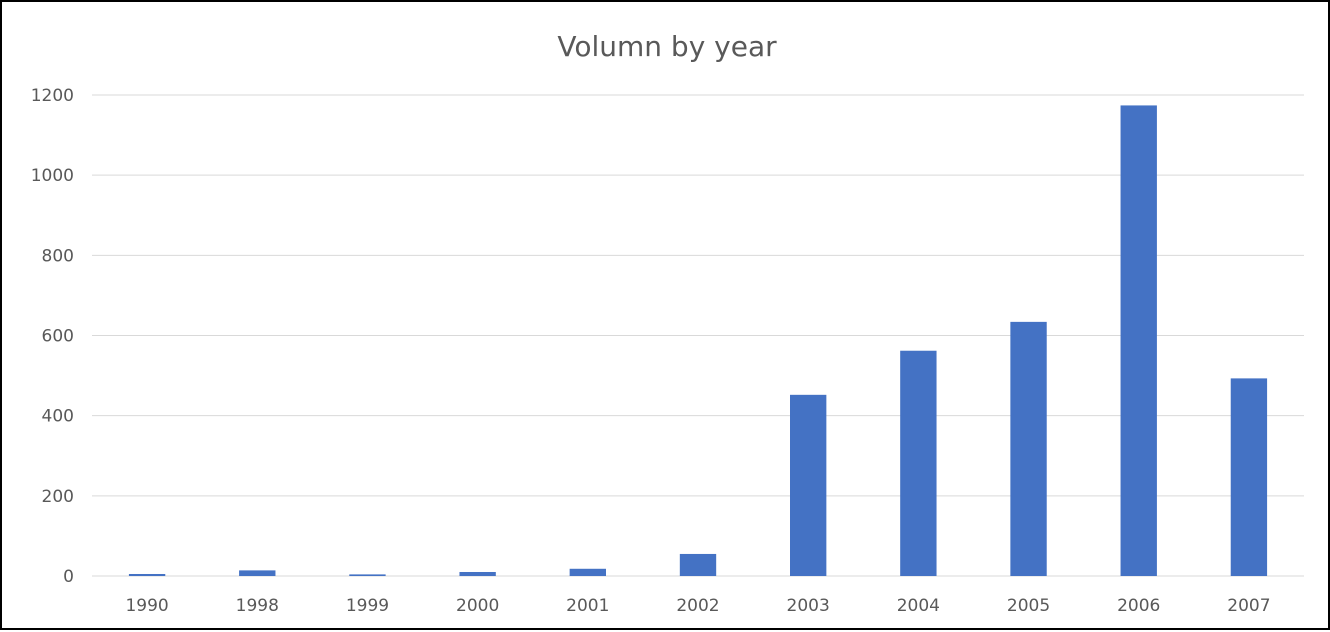  I want to click on bar-2004, so click(918, 463).